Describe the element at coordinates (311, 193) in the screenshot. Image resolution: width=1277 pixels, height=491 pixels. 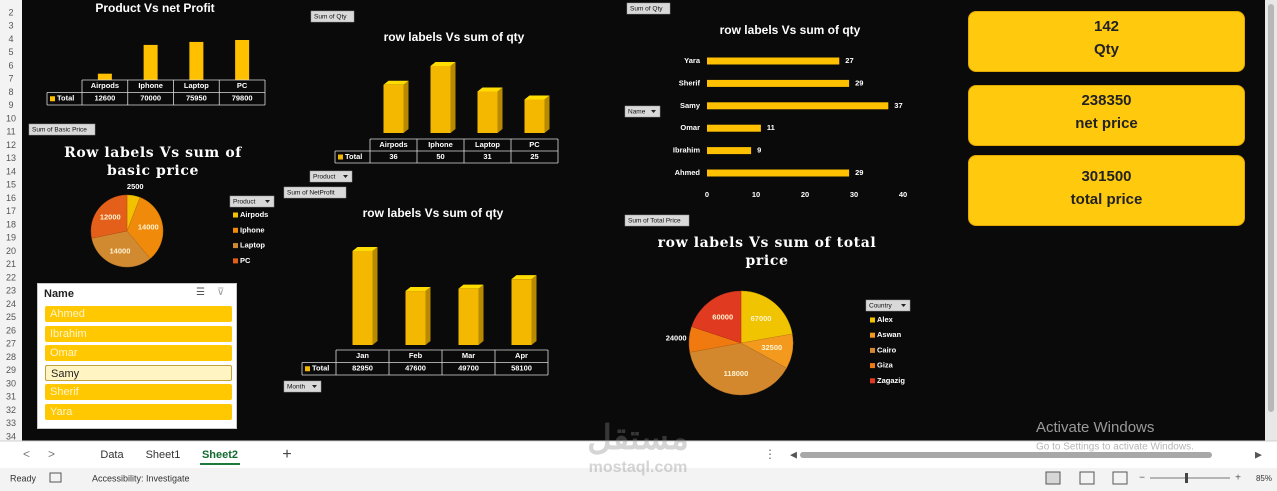
I see `pivot-button-label: Sum of NetProfit` at that location.